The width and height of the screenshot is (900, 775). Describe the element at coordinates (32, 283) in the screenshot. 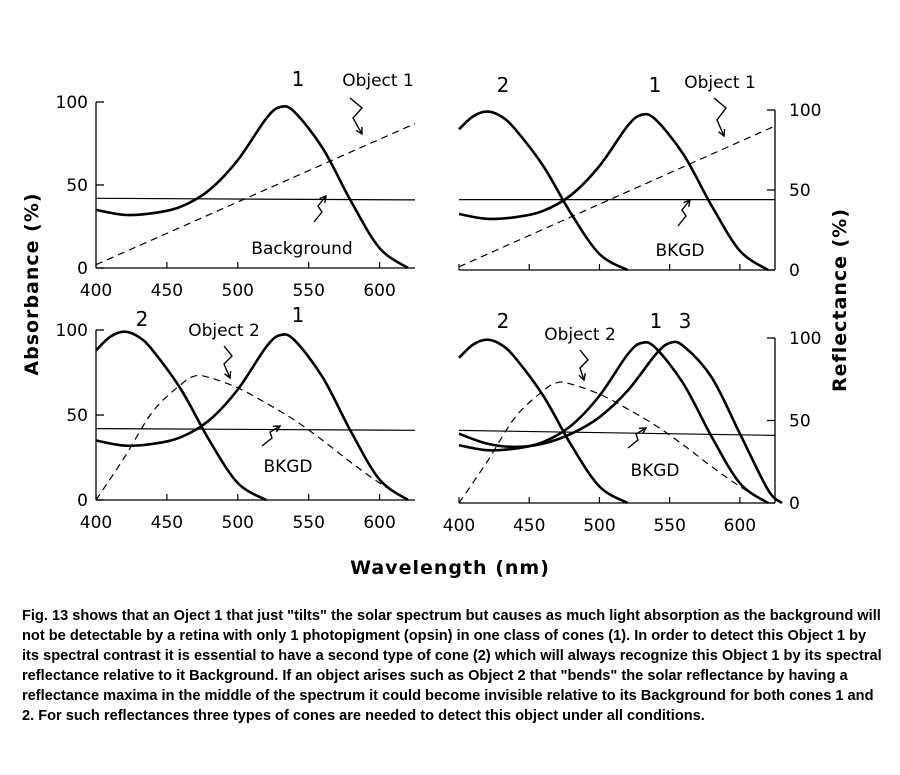

I see `y-axis-title-left: Absorbance (%)` at that location.